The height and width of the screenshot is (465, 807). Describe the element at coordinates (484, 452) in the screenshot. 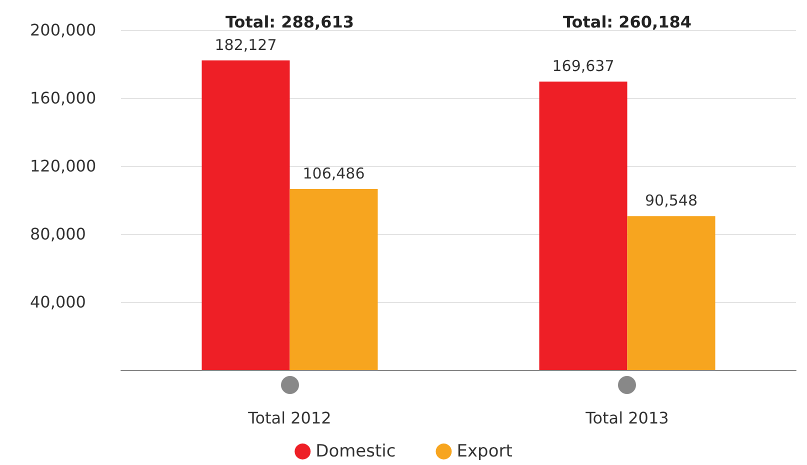

I see `legend-label: Export` at that location.